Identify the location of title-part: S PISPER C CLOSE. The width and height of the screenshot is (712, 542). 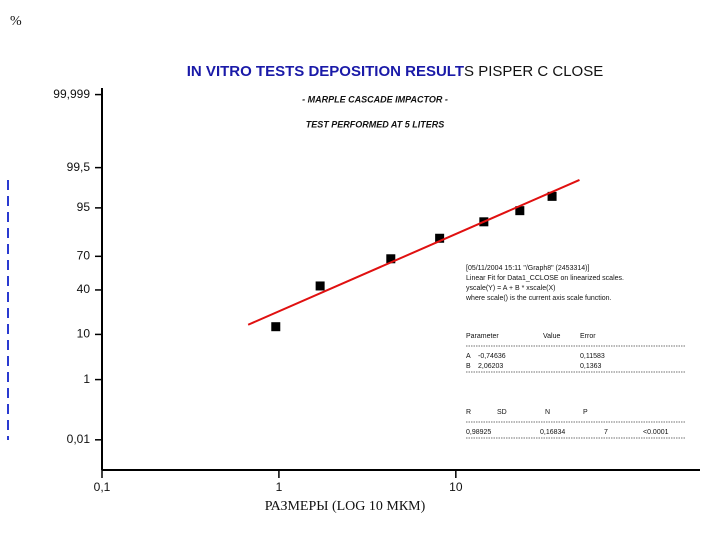
(533, 71).